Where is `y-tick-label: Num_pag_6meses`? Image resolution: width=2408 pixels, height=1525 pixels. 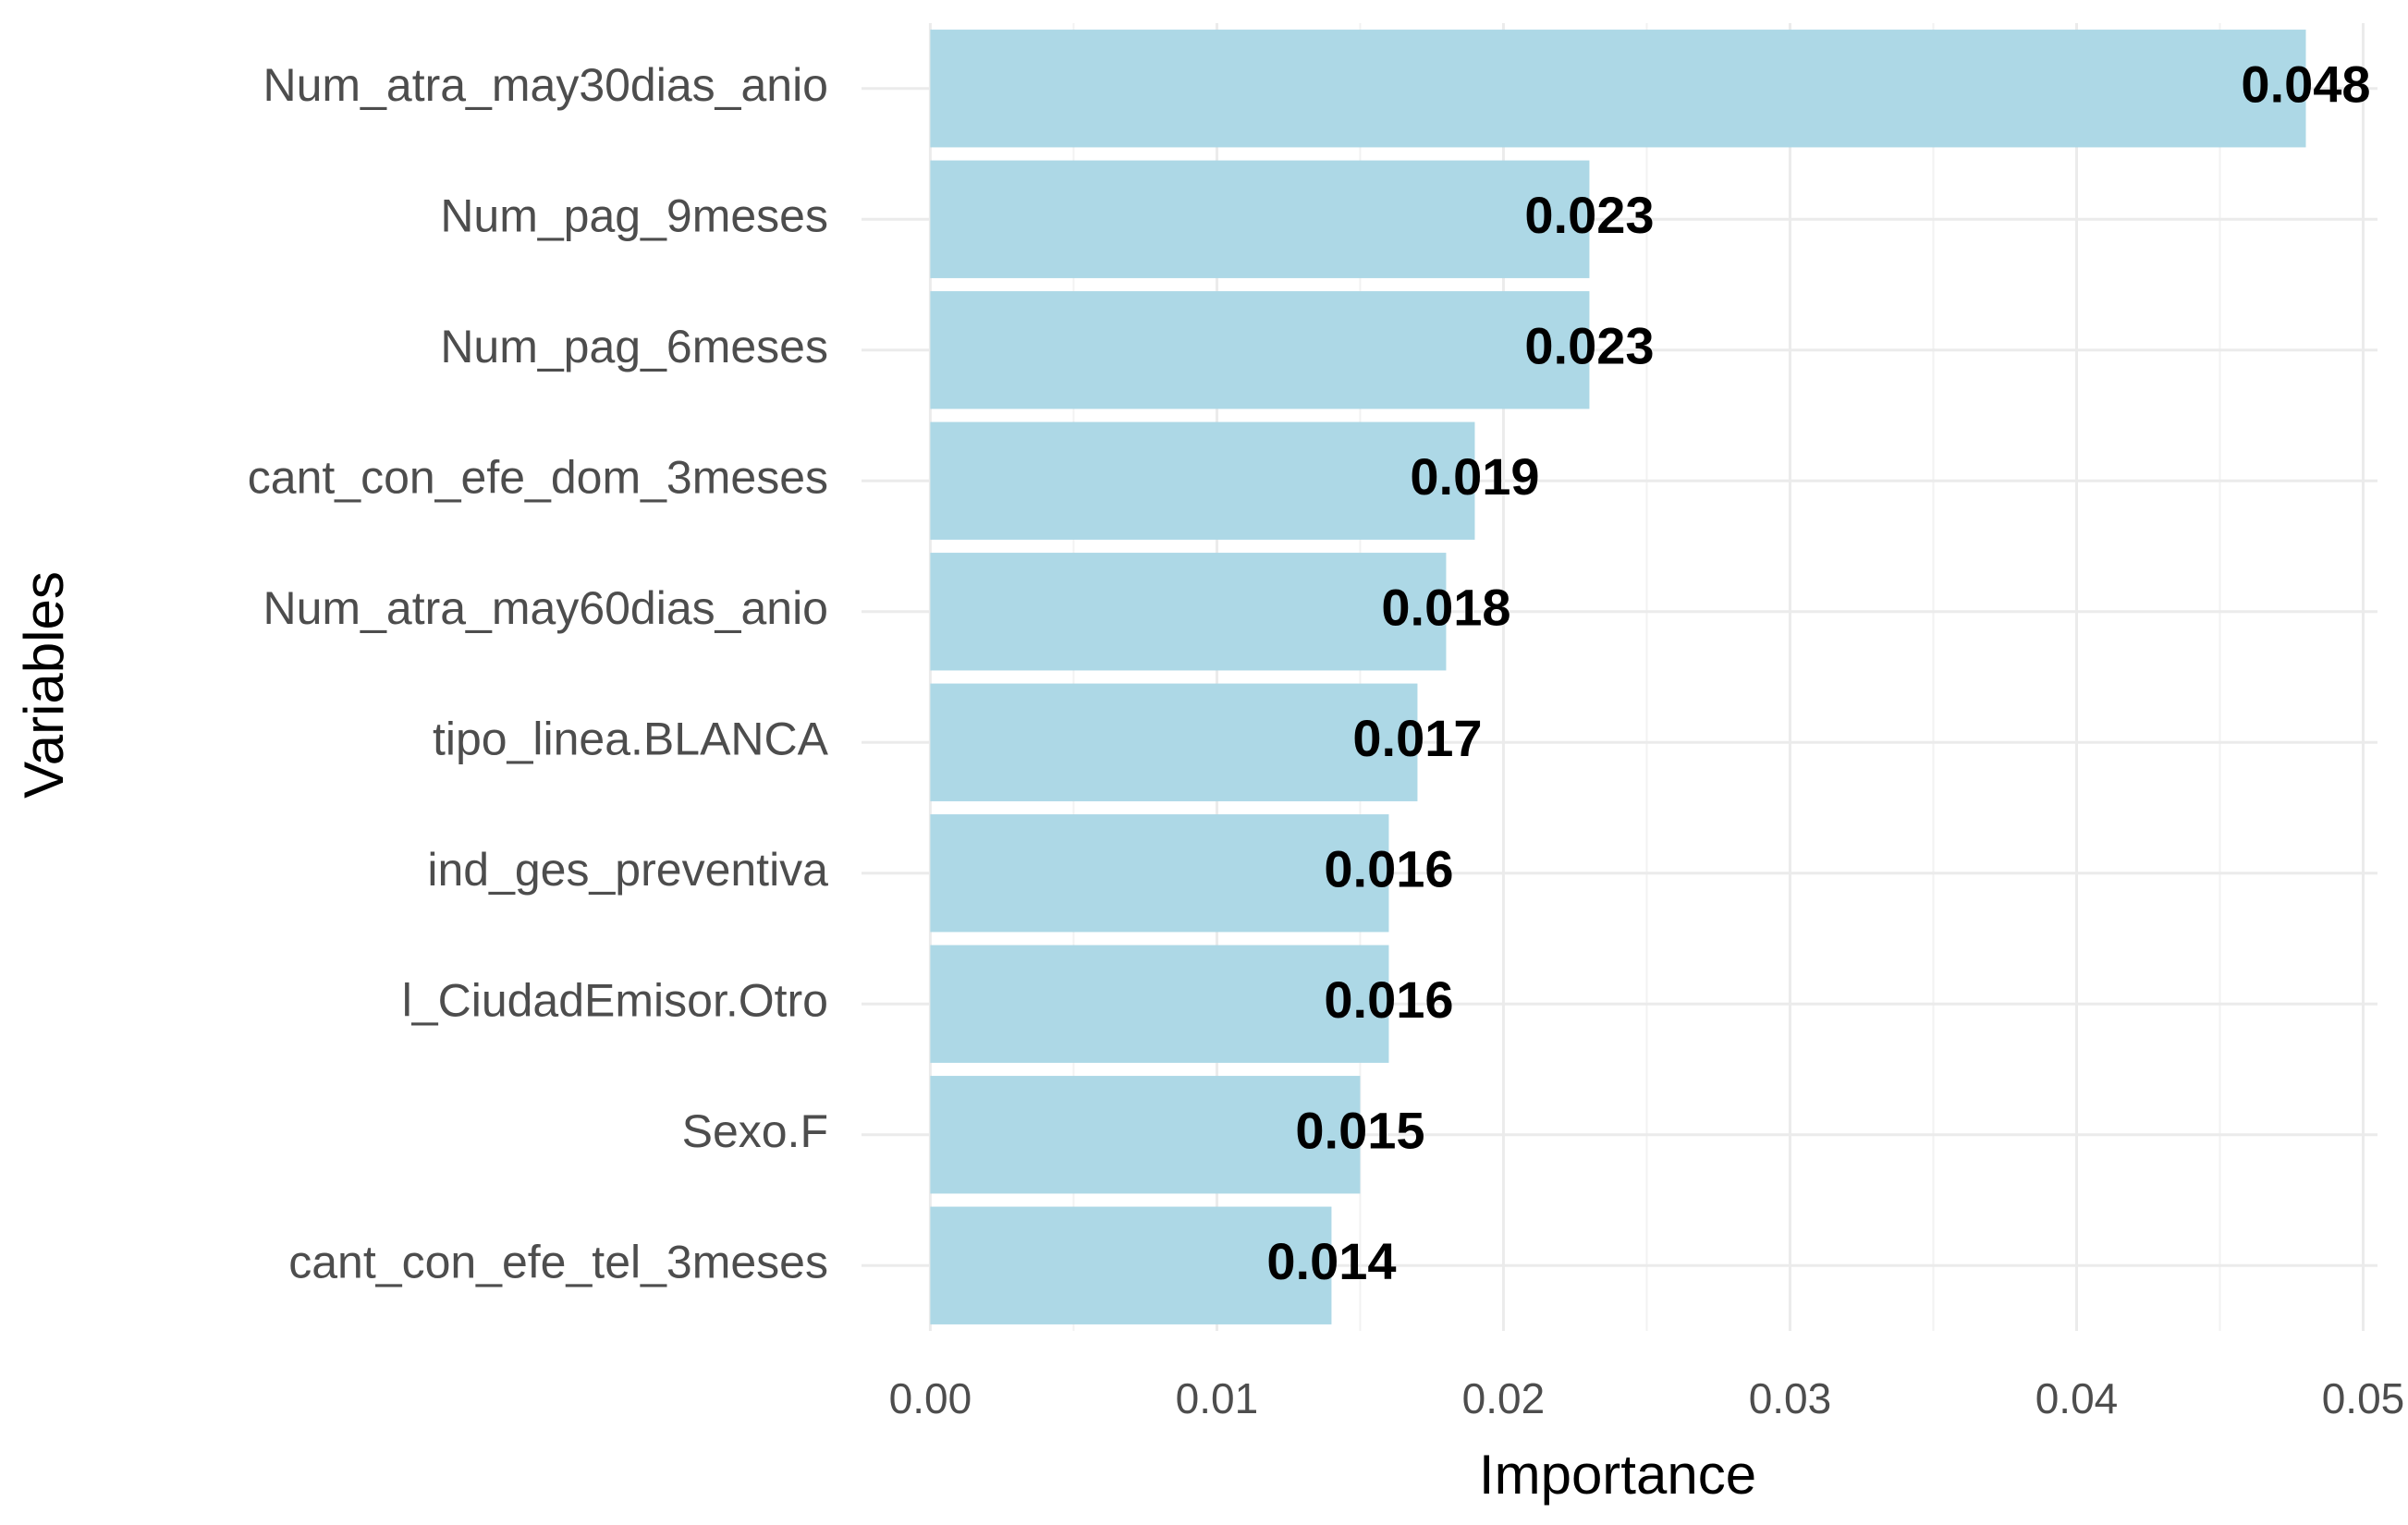
y-tick-label: Num_pag_6meses is located at coordinates (634, 346).